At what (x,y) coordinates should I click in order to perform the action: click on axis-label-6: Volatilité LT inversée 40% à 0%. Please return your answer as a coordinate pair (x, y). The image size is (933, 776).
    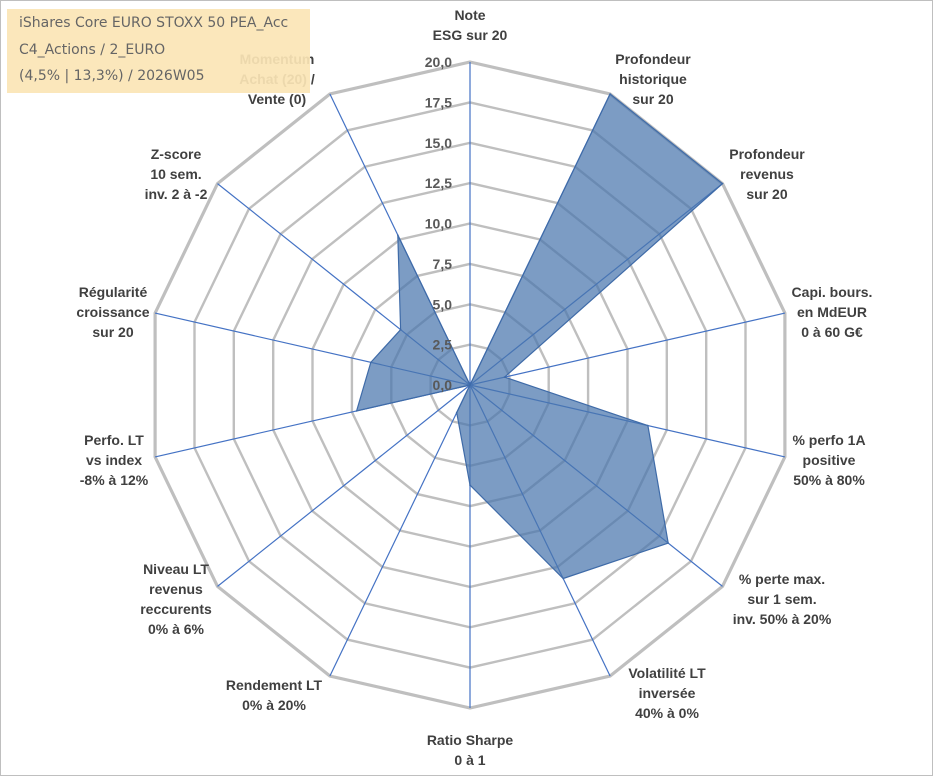
    Looking at the image, I should click on (667, 693).